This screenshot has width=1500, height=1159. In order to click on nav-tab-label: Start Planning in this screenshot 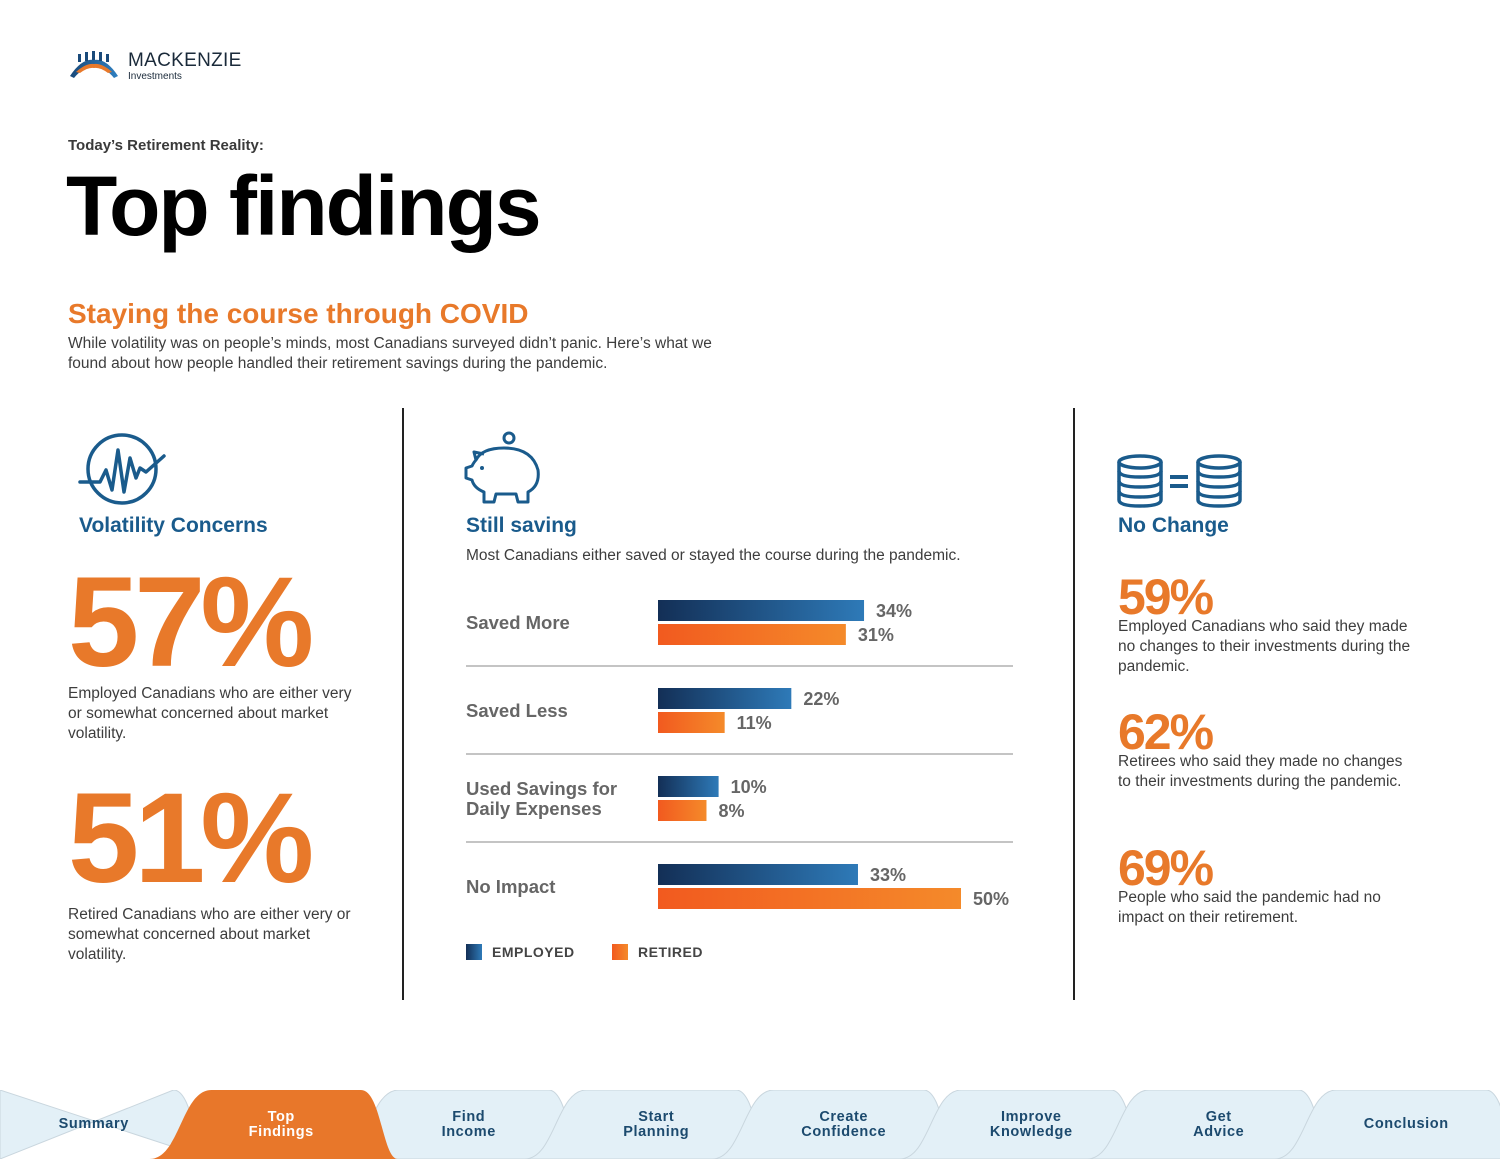, I will do `click(656, 1124)`.